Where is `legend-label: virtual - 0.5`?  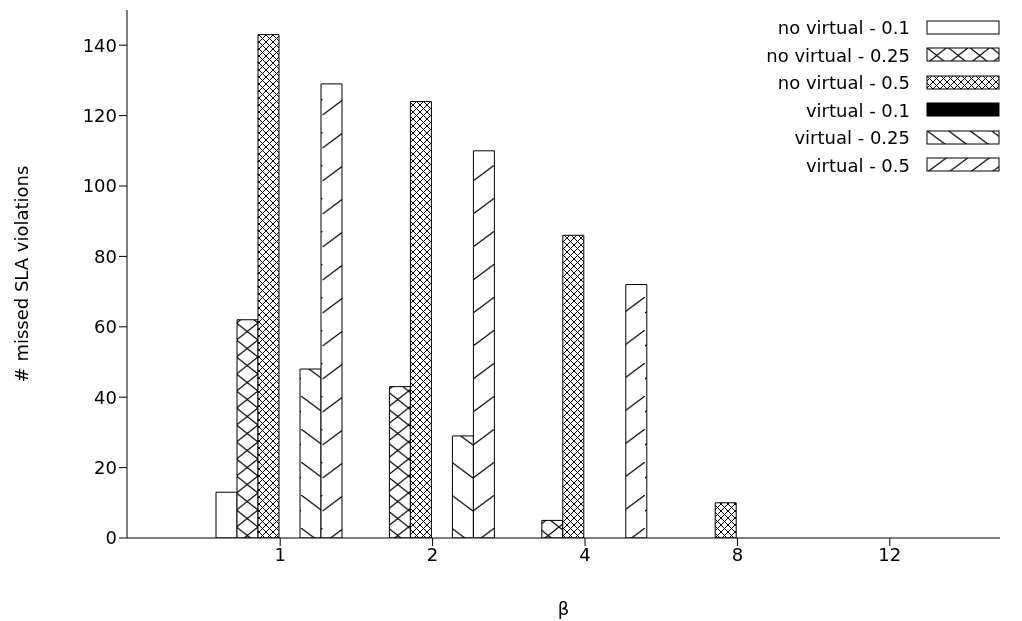 legend-label: virtual - 0.5 is located at coordinates (857, 165).